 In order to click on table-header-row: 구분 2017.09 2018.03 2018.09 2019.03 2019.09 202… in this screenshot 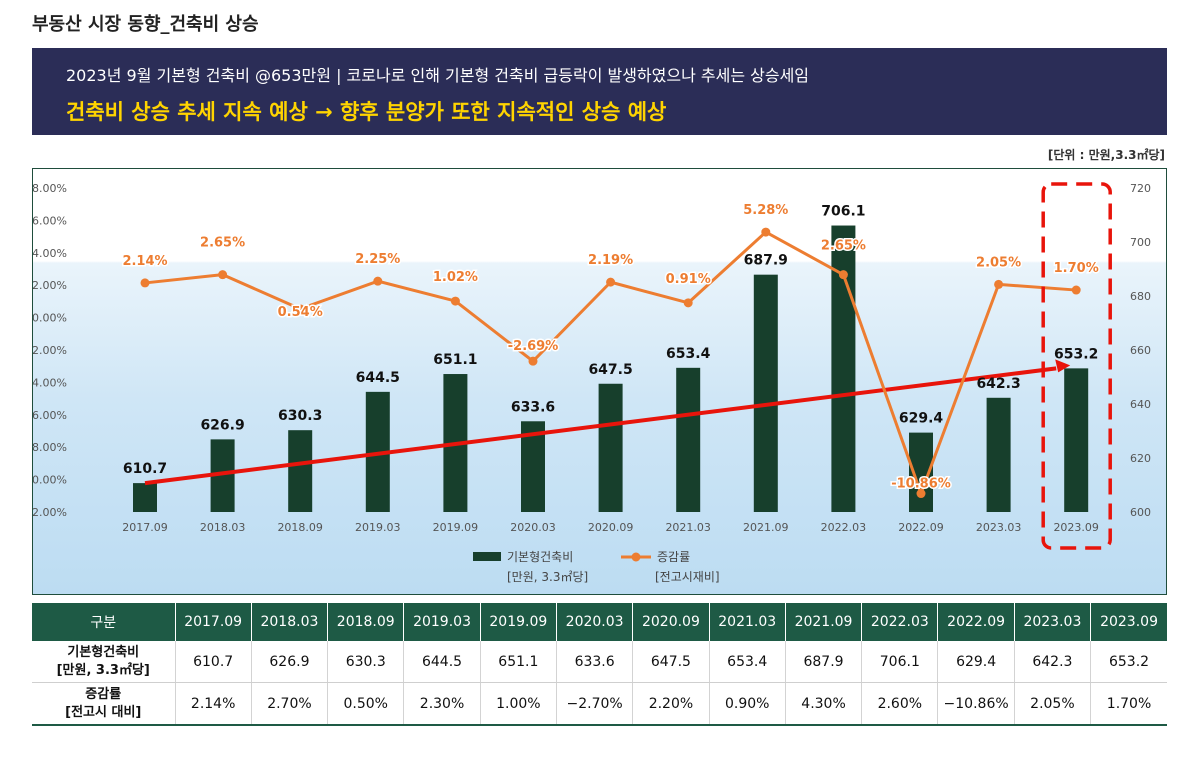, I will do `click(599, 622)`.